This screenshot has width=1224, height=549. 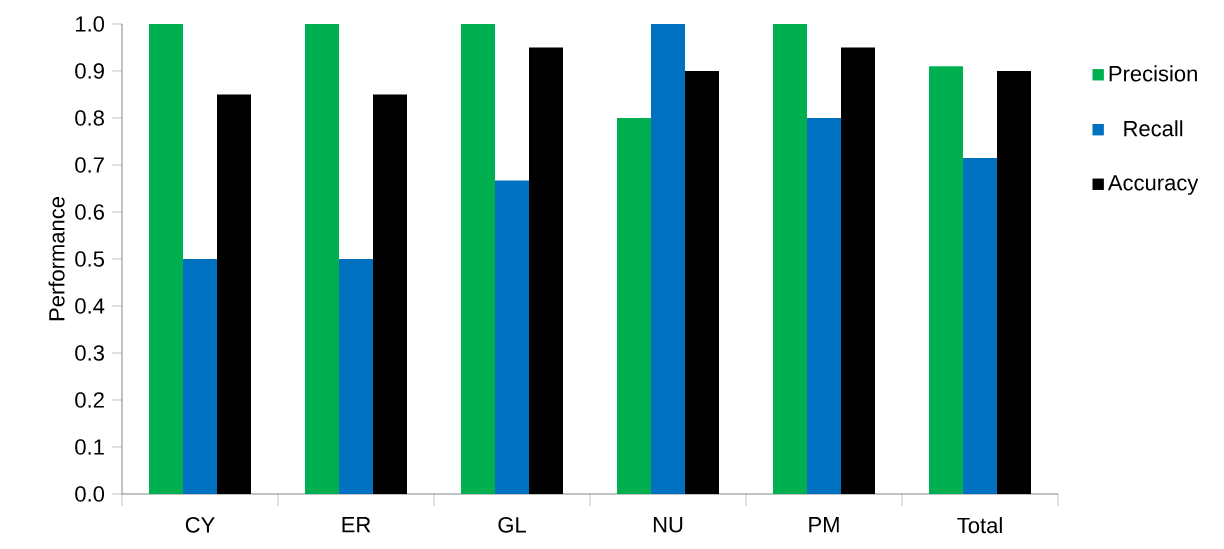 What do you see at coordinates (89, 400) in the screenshot?
I see `y-tick-label: 0.2` at bounding box center [89, 400].